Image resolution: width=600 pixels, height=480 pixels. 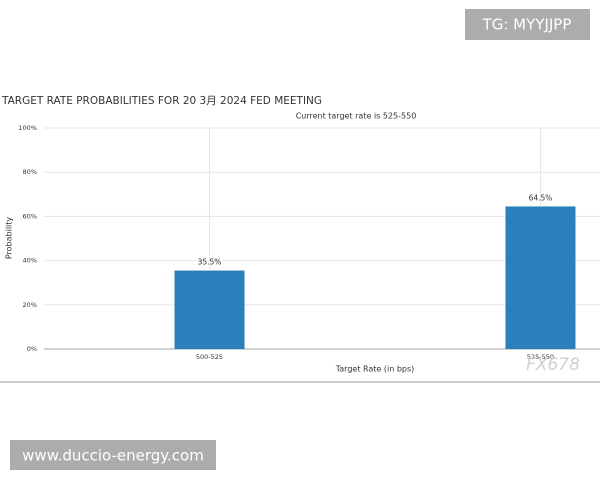 I want to click on x-axis-label: Target Rate (in bps), so click(x=375, y=369).